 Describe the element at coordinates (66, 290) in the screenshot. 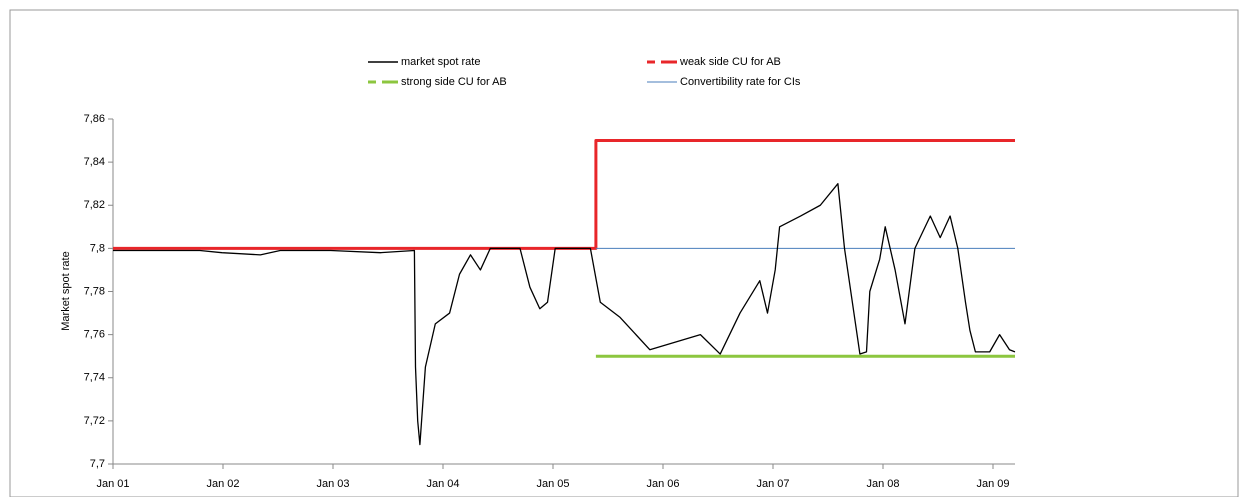

I see `y-axis-label: Market spot rate` at that location.